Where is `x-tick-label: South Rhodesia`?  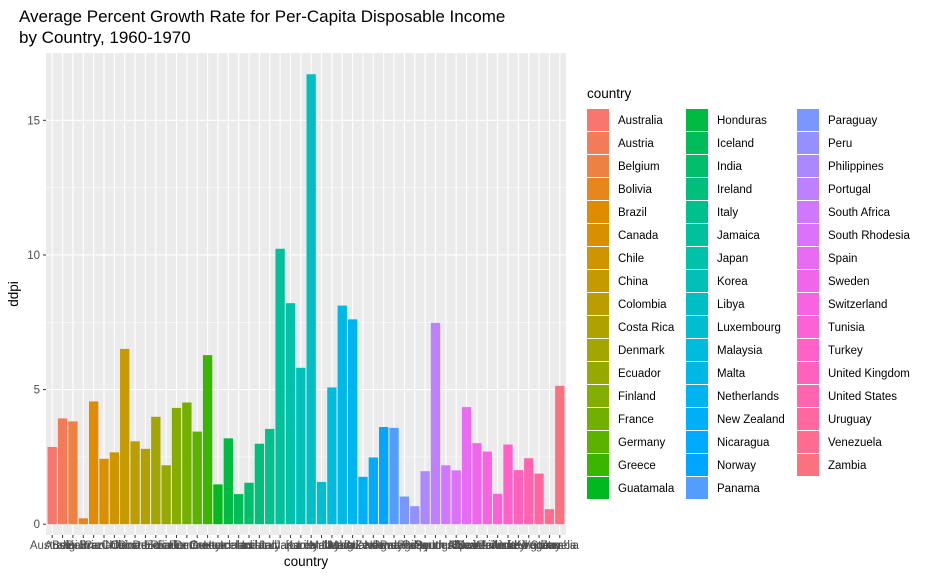
x-tick-label: South Rhodesia is located at coordinates (456, 546).